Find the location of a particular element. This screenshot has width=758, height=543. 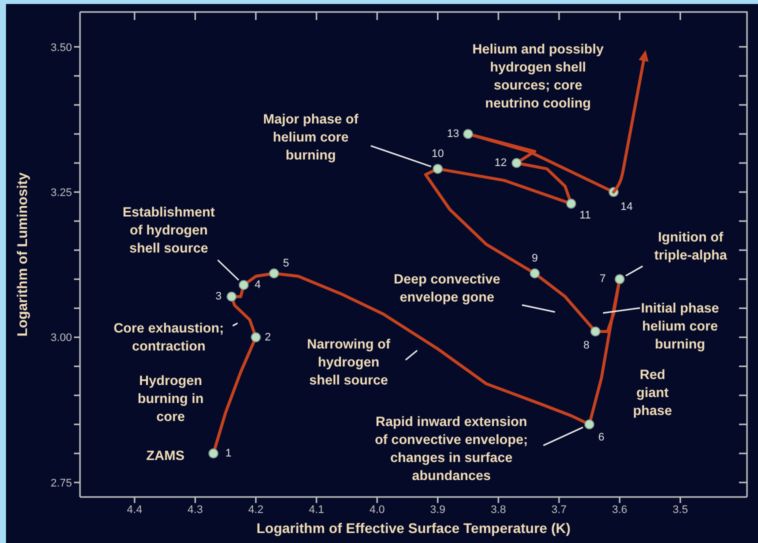

x-tick-label: 4.3 is located at coordinates (195, 510).